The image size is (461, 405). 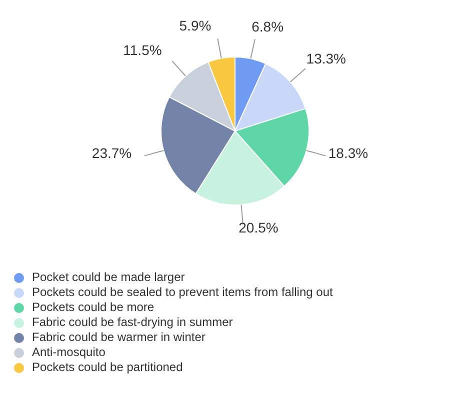 What do you see at coordinates (326, 58) in the screenshot?
I see `data-label: 13.3%` at bounding box center [326, 58].